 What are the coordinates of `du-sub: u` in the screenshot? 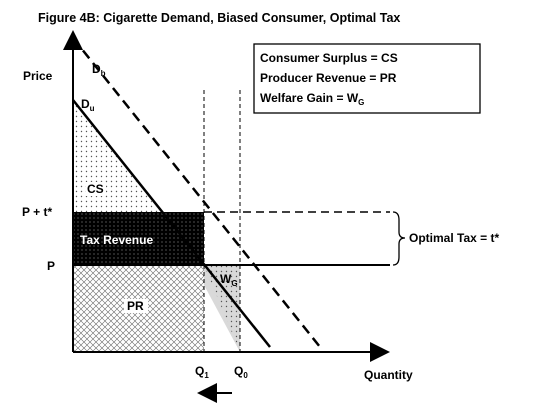 It's located at (92, 108).